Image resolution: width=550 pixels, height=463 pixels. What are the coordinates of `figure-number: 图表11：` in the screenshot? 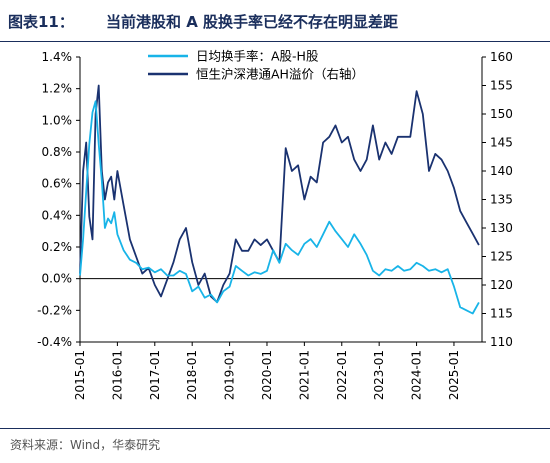 It's located at (41, 22).